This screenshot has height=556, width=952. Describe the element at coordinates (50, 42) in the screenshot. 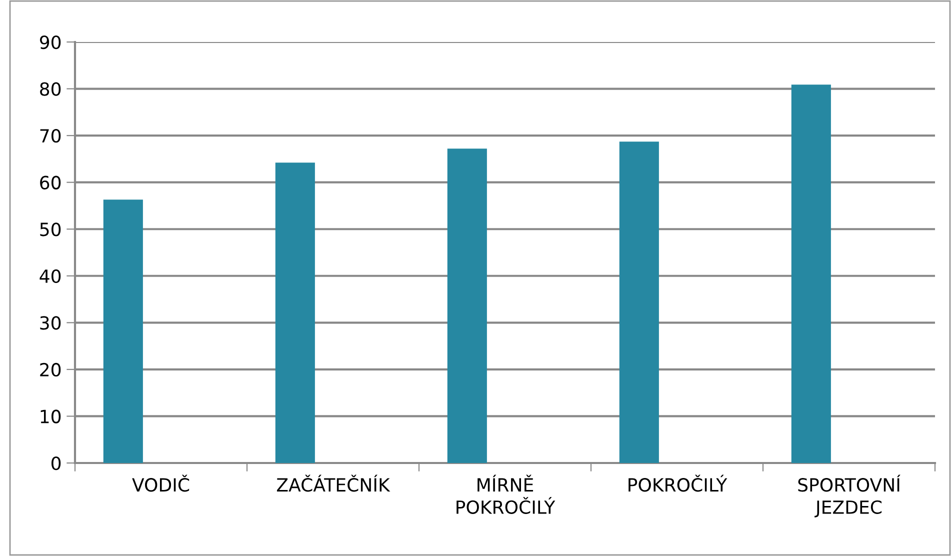

I see `y-tick-label: 90` at that location.